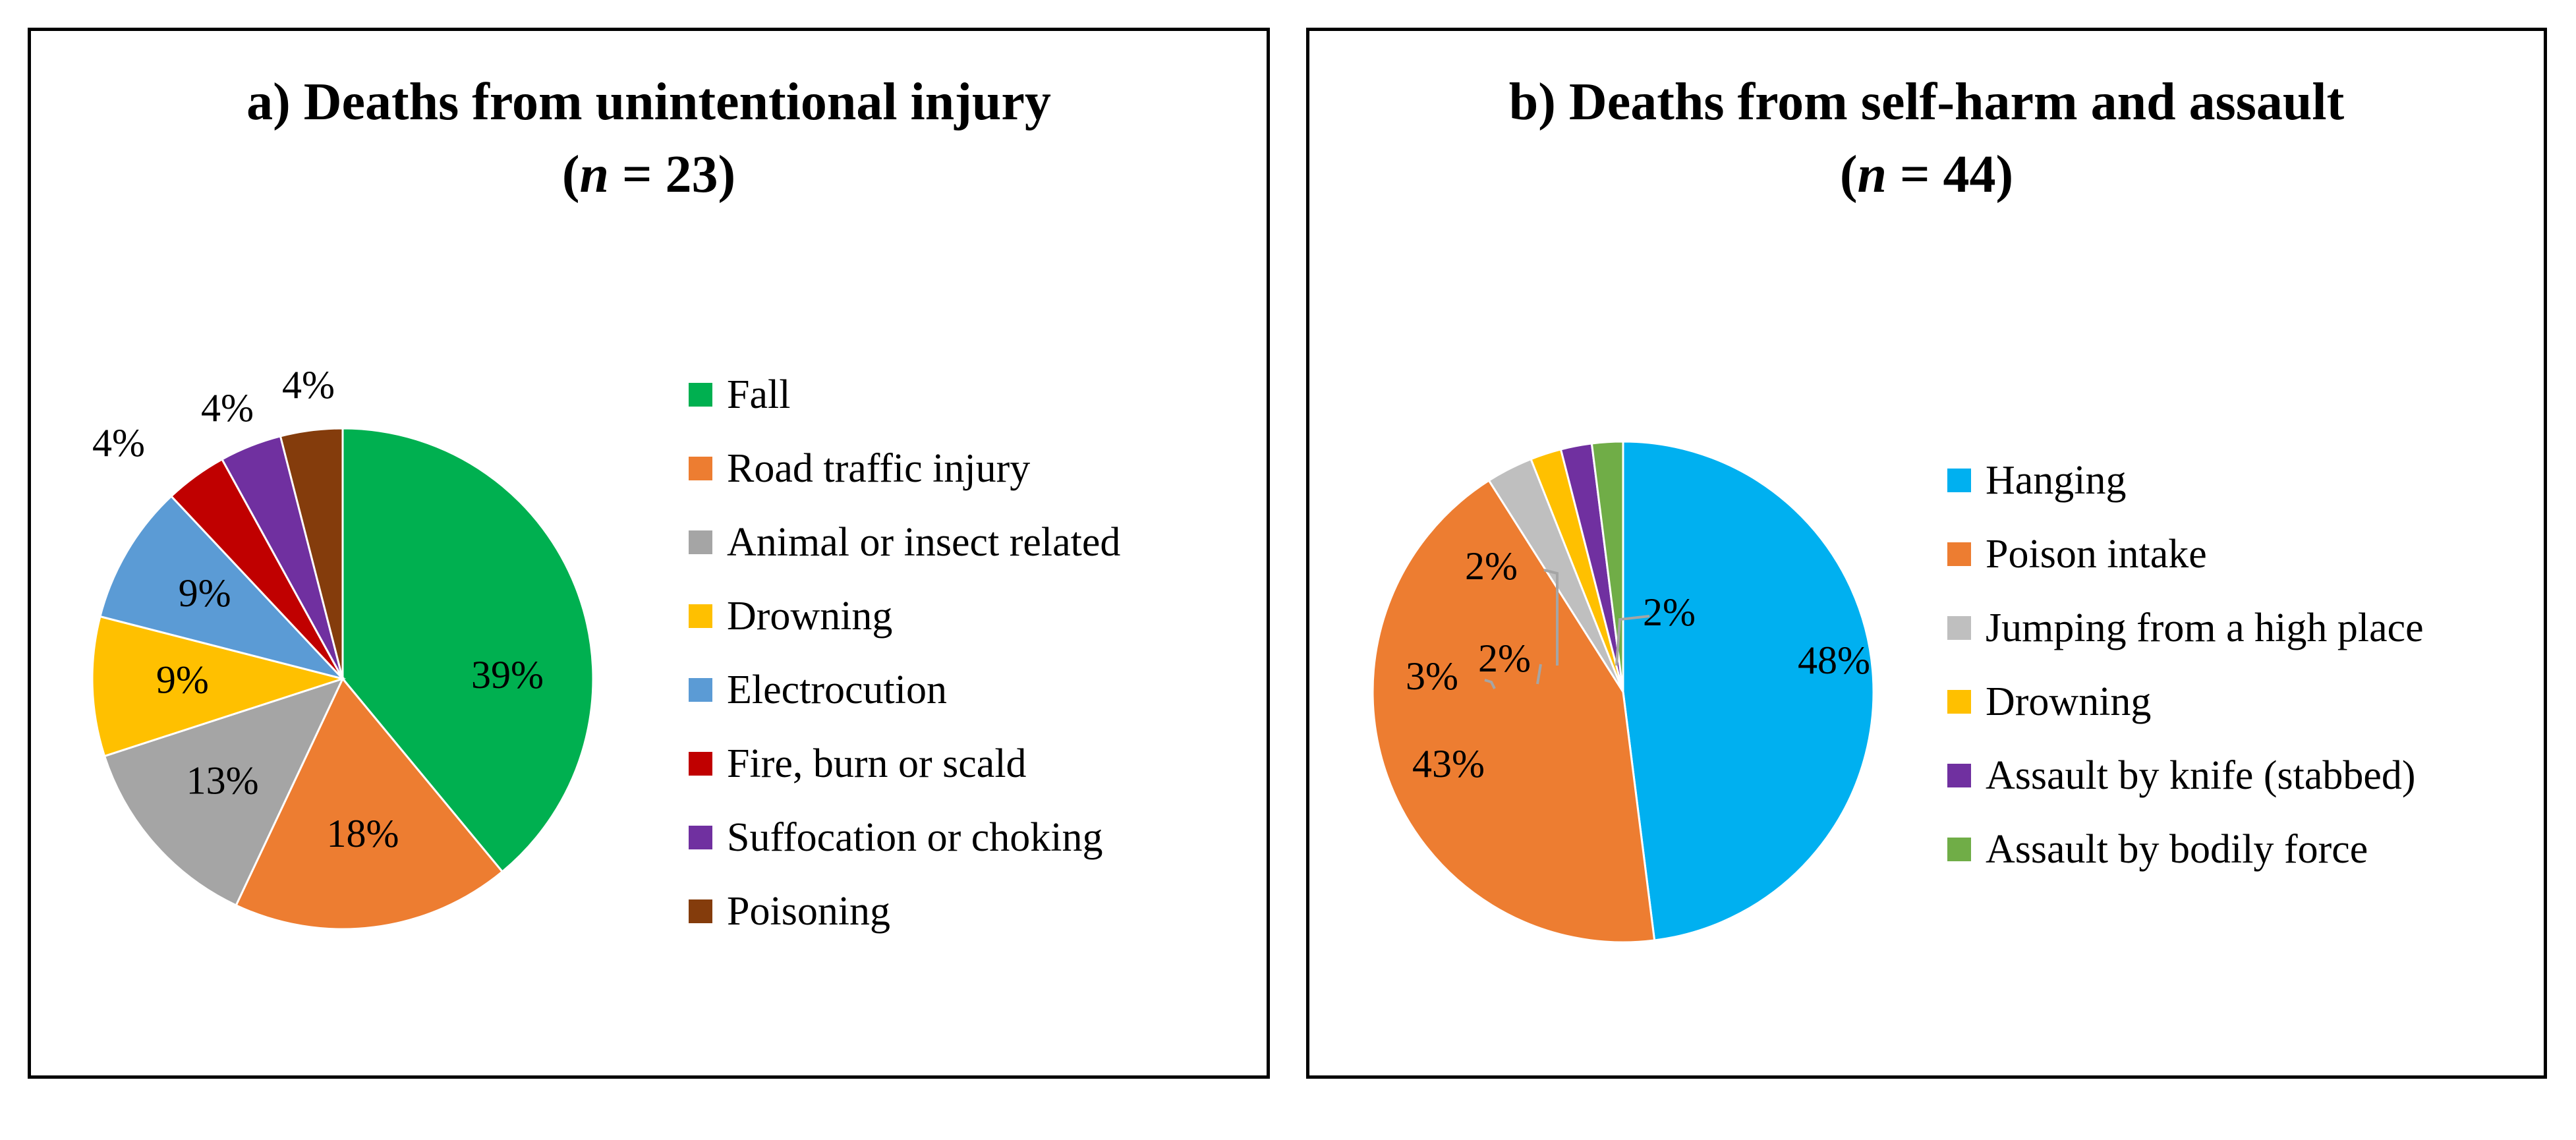 The image size is (2576, 1140). I want to click on pie-slice-fall, so click(468, 650).